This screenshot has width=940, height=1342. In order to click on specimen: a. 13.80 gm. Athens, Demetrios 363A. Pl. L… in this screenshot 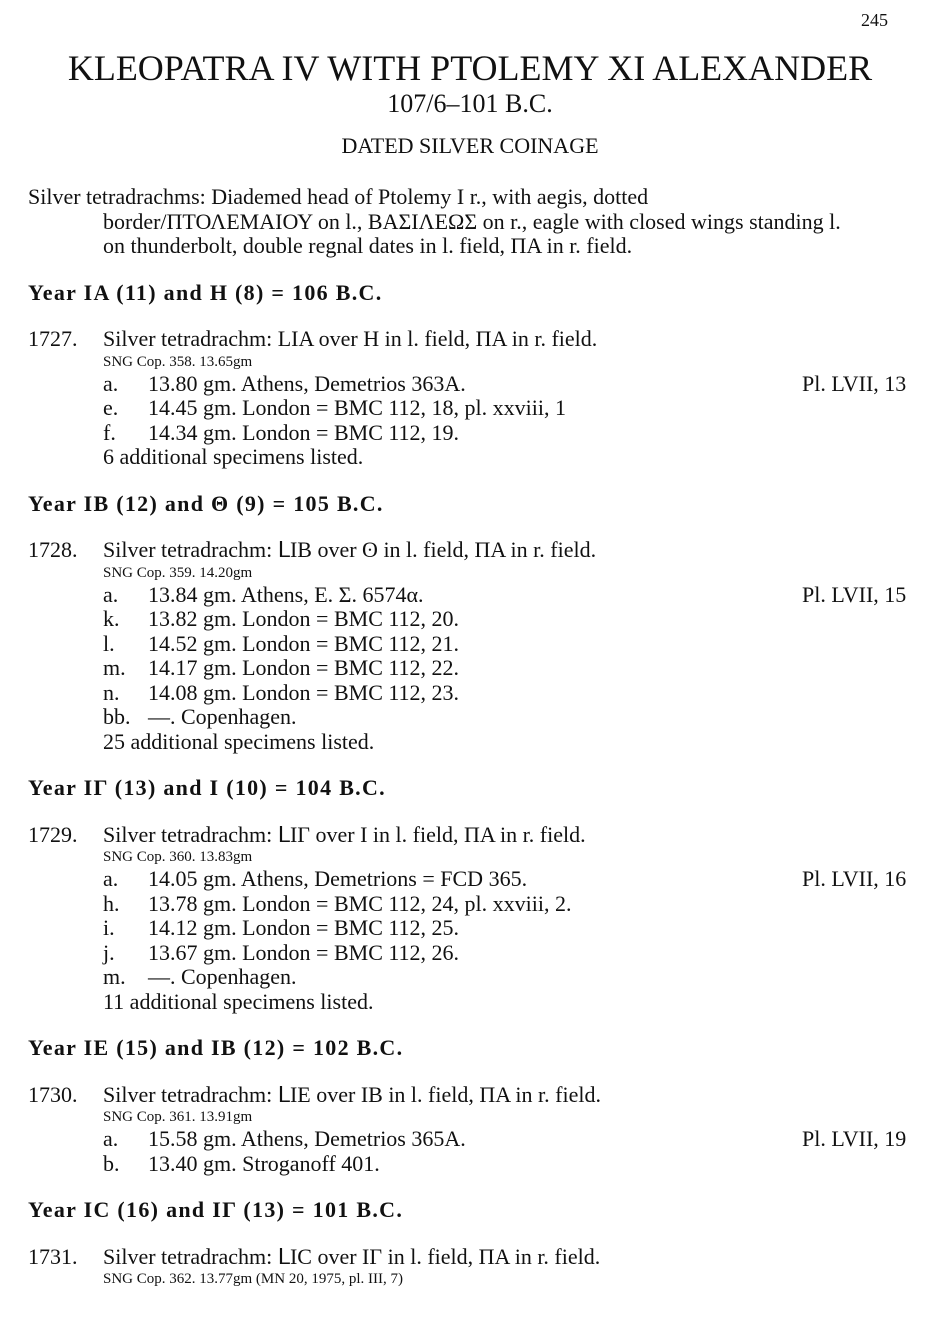, I will do `click(480, 383)`.